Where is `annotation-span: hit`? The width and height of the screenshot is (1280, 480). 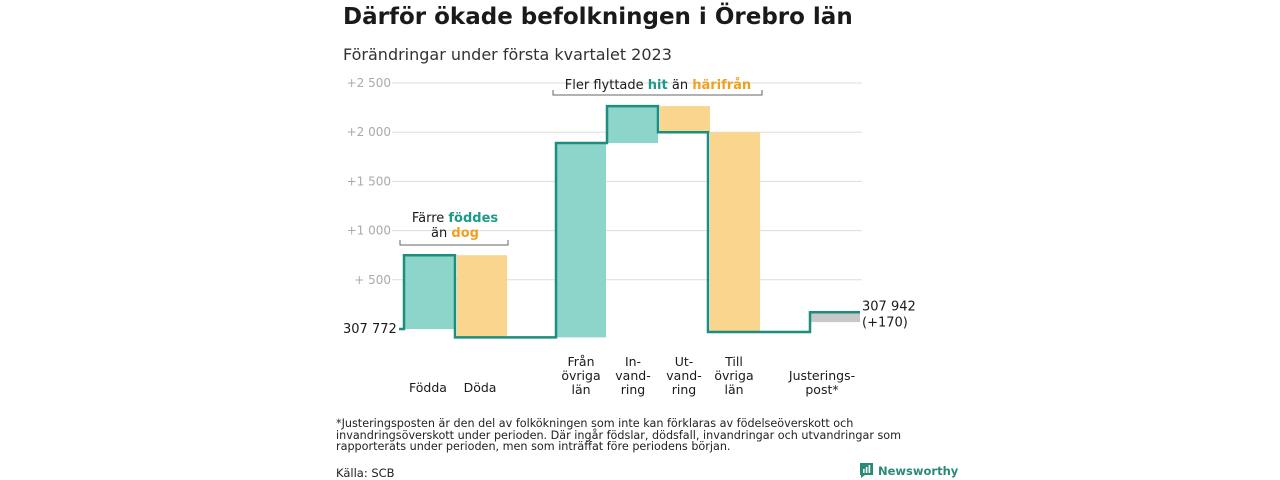 annotation-span: hit is located at coordinates (658, 85).